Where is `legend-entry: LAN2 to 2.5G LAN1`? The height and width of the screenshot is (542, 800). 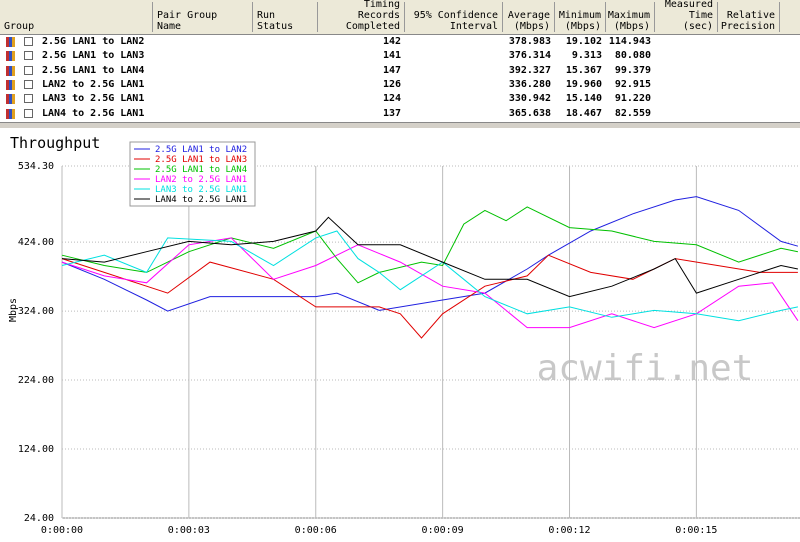 legend-entry: LAN2 to 2.5G LAN1 is located at coordinates (201, 180).